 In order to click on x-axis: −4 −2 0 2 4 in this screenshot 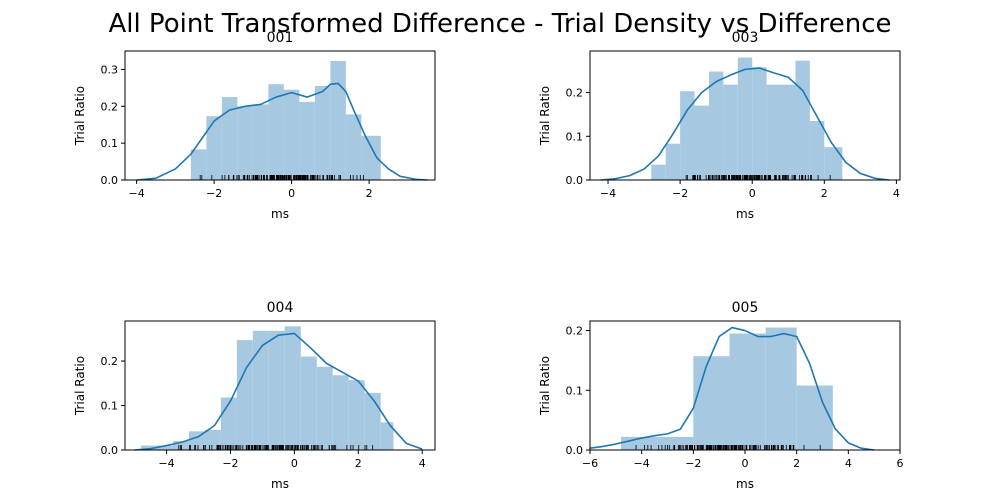, I will do `click(292, 460)`.